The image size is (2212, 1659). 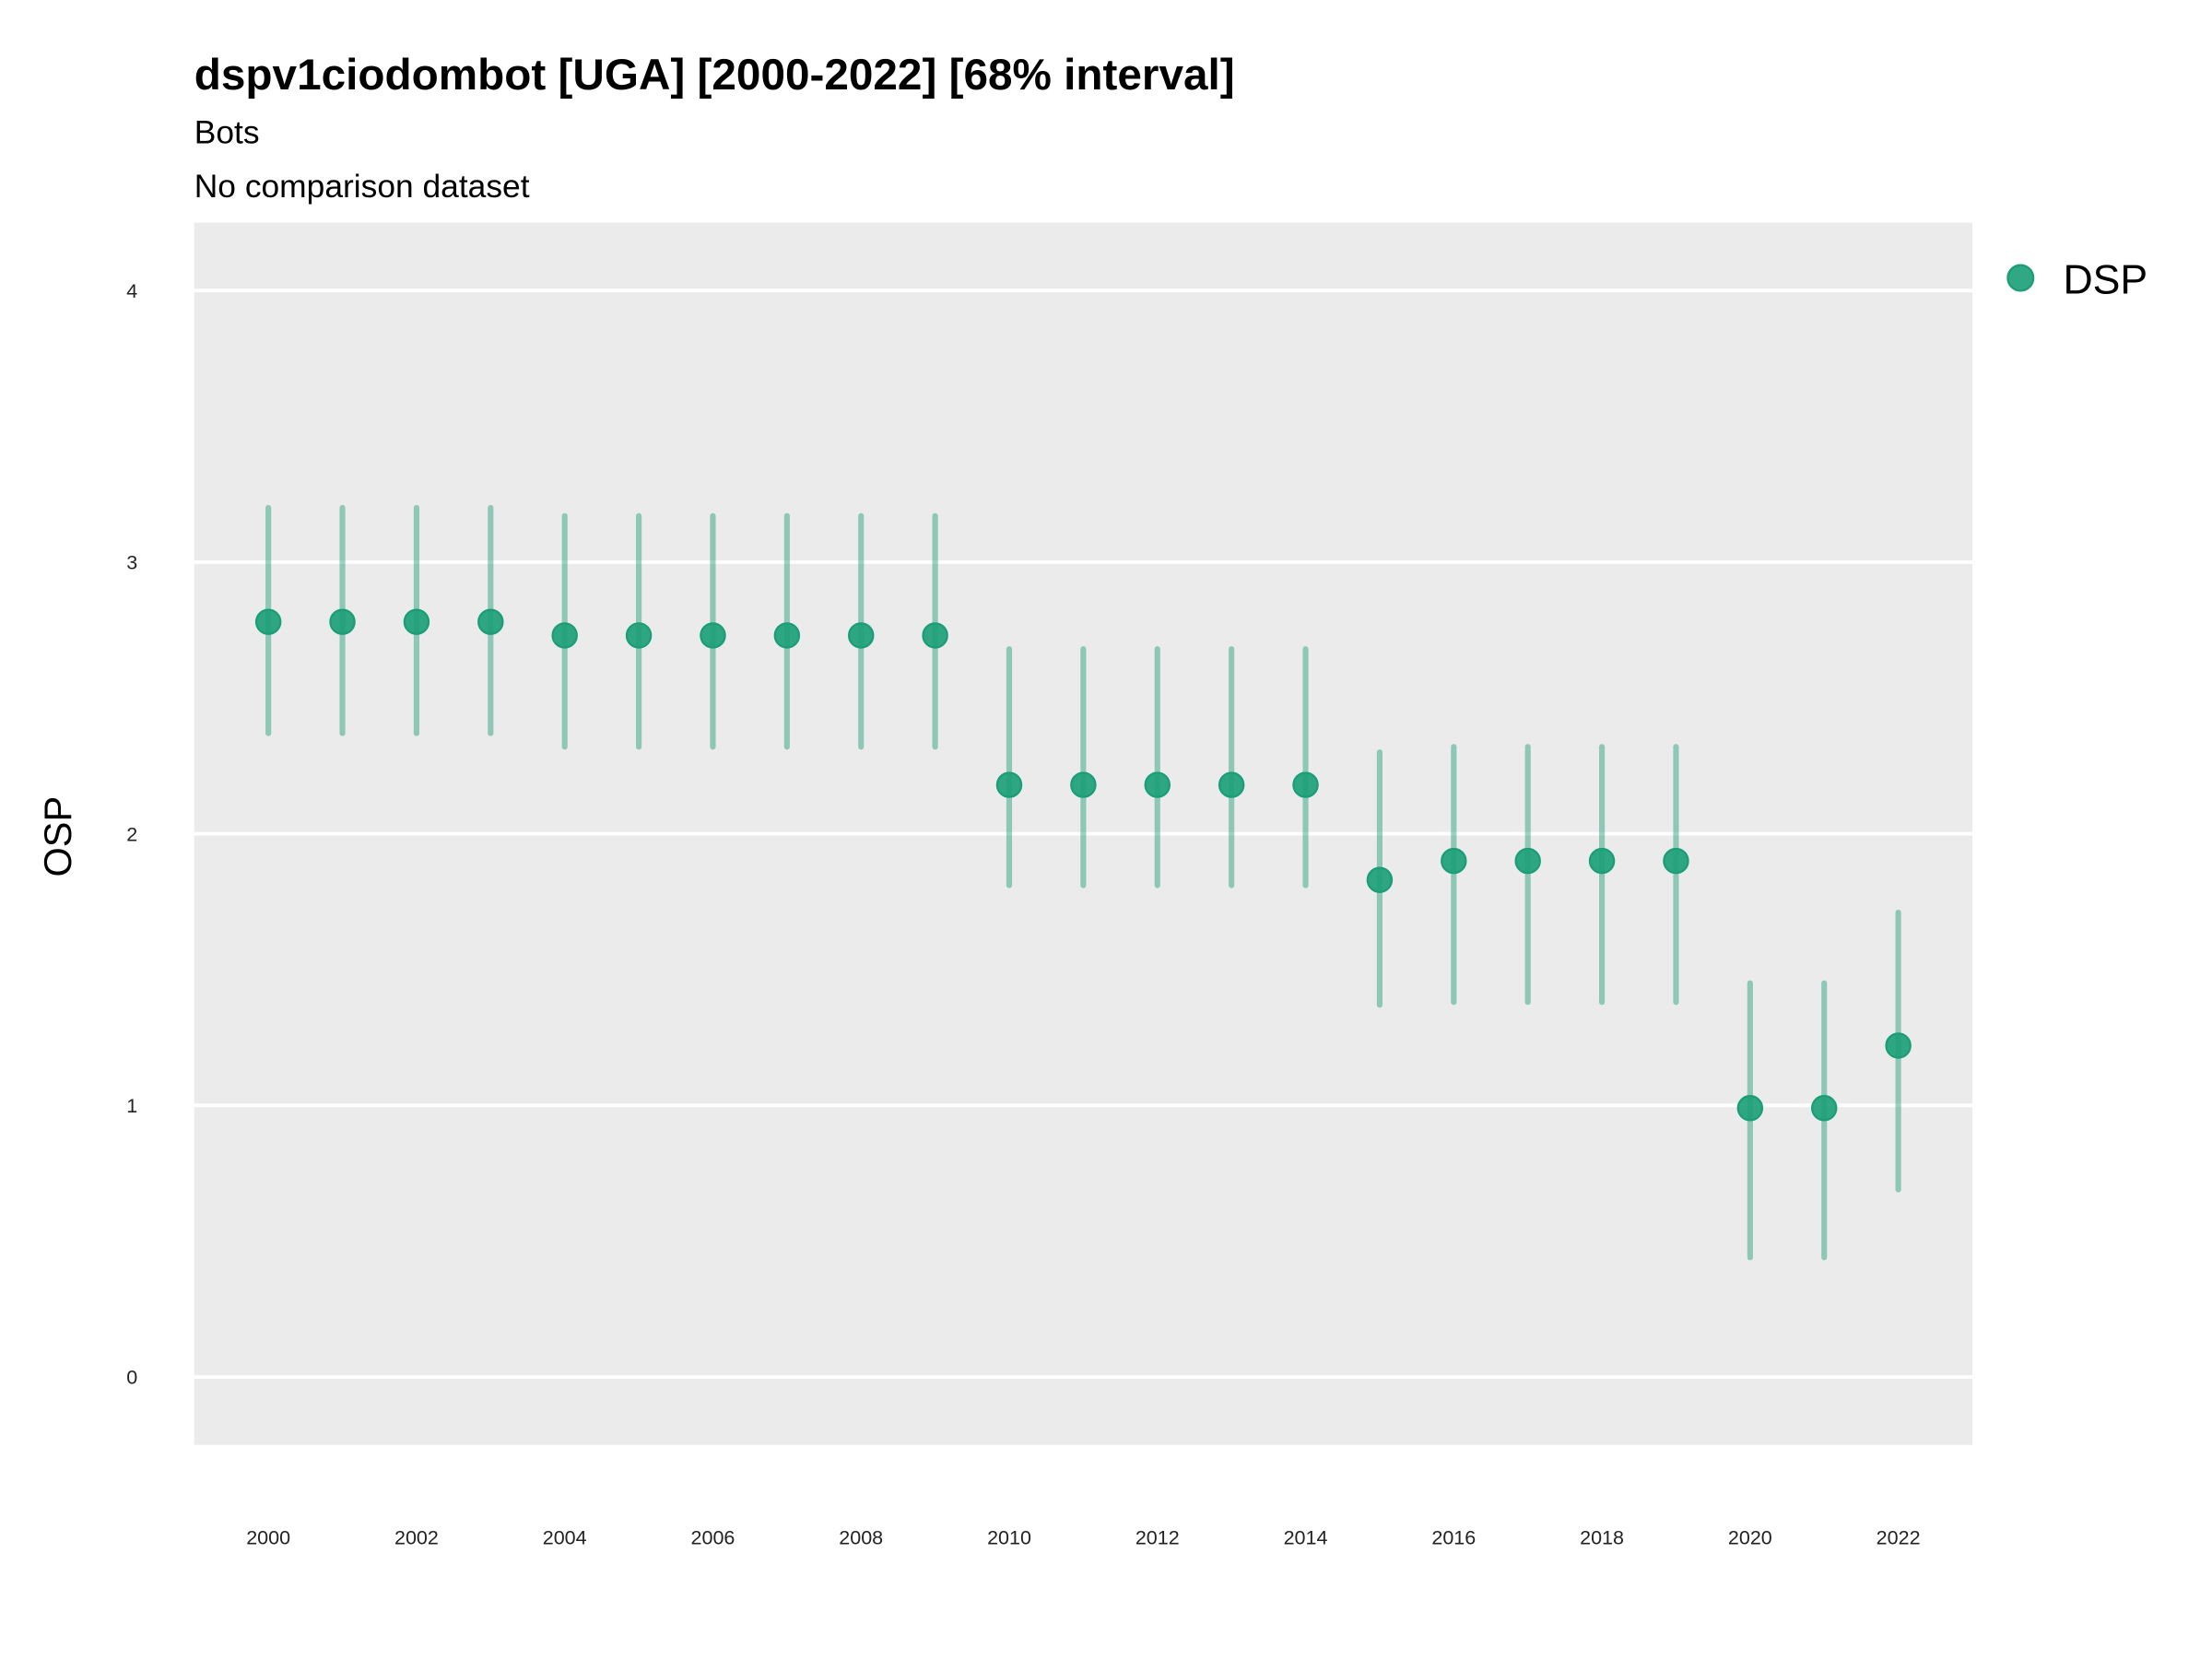 I want to click on x-tick-label: 2014, so click(x=1306, y=1537).